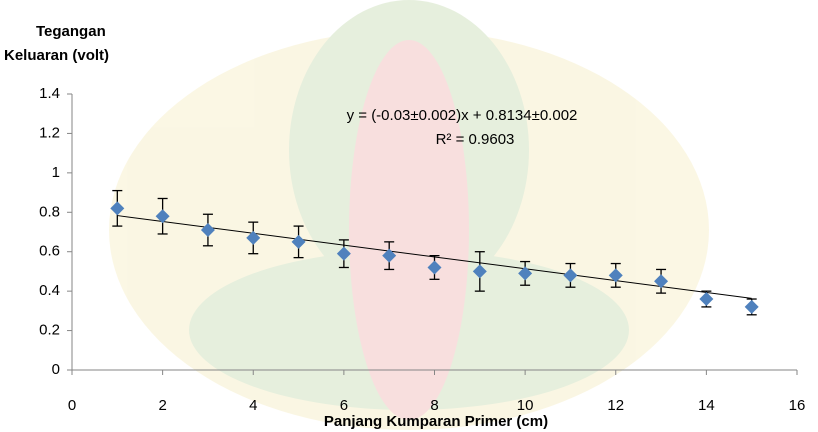  I want to click on y-axis-title: Keluaran (volt), so click(56, 55).